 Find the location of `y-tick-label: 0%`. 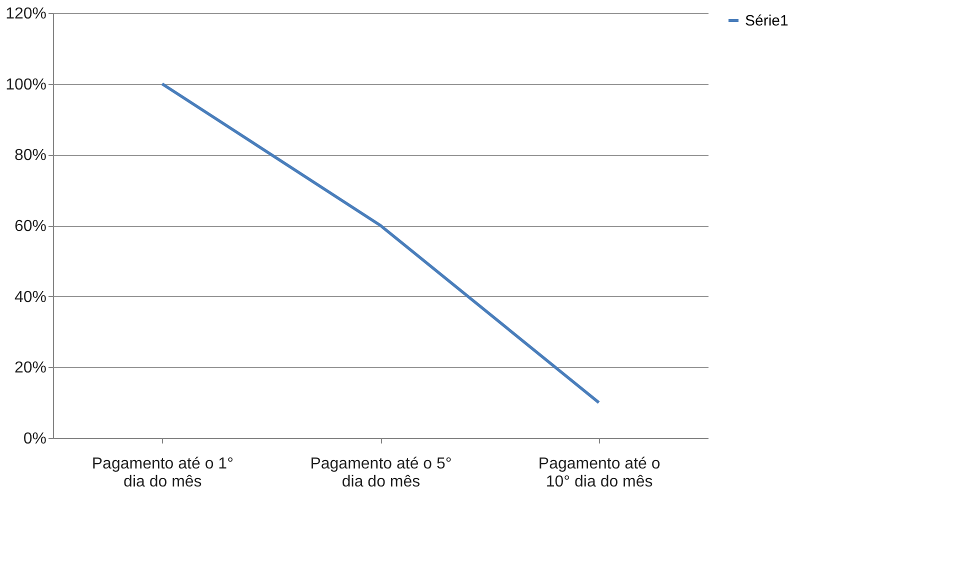

y-tick-label: 0% is located at coordinates (34, 439).